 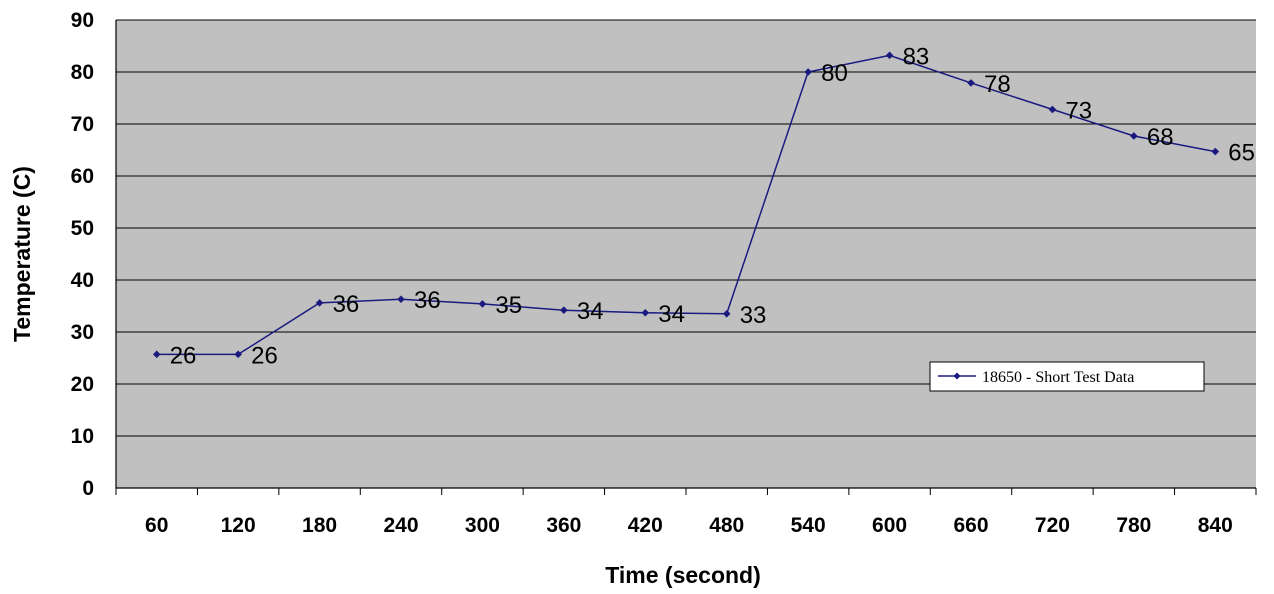 I want to click on data-label: 73, so click(x=1078, y=110).